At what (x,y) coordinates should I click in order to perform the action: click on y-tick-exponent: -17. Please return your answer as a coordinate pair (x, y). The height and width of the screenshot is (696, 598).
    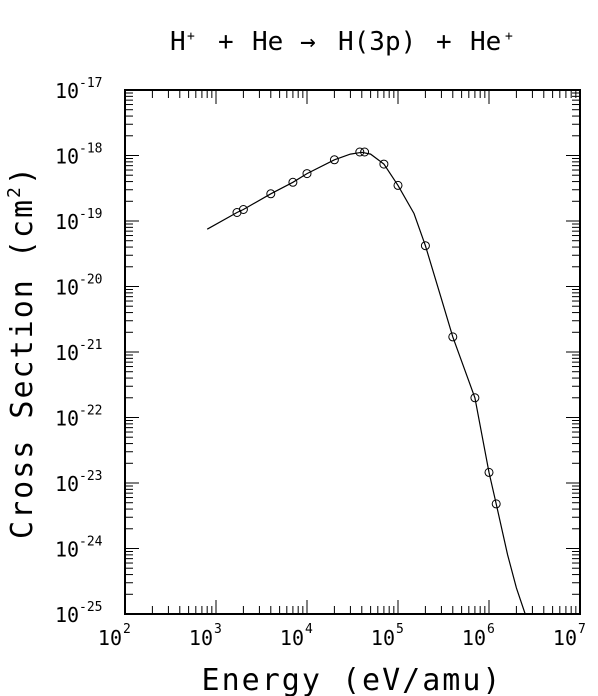
    Looking at the image, I should click on (90, 83).